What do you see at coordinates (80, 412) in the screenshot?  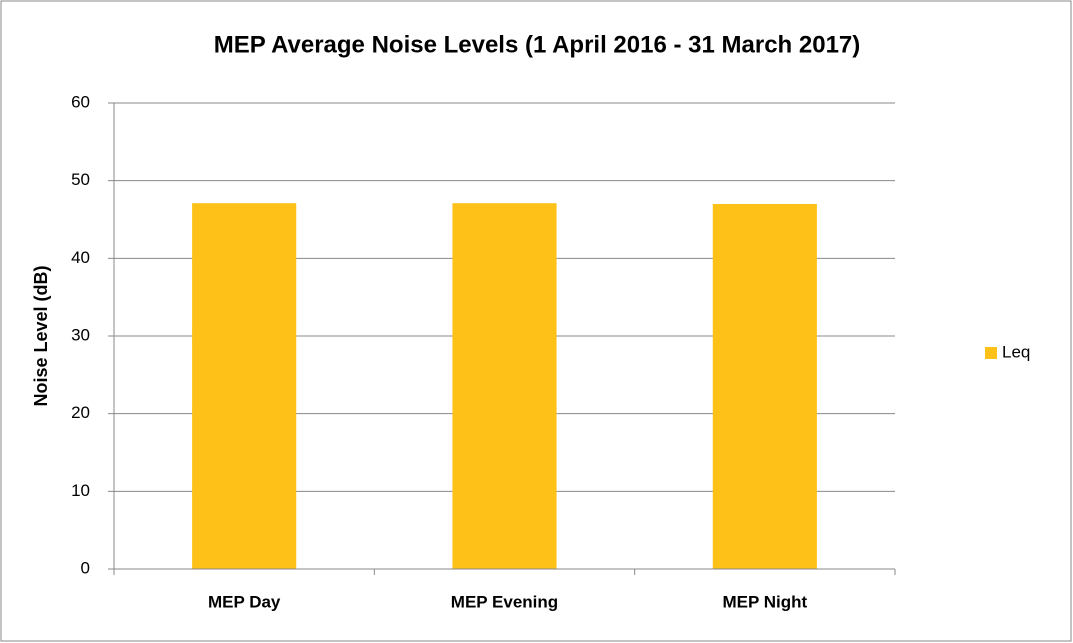 I see `y-tick-label: 20` at bounding box center [80, 412].